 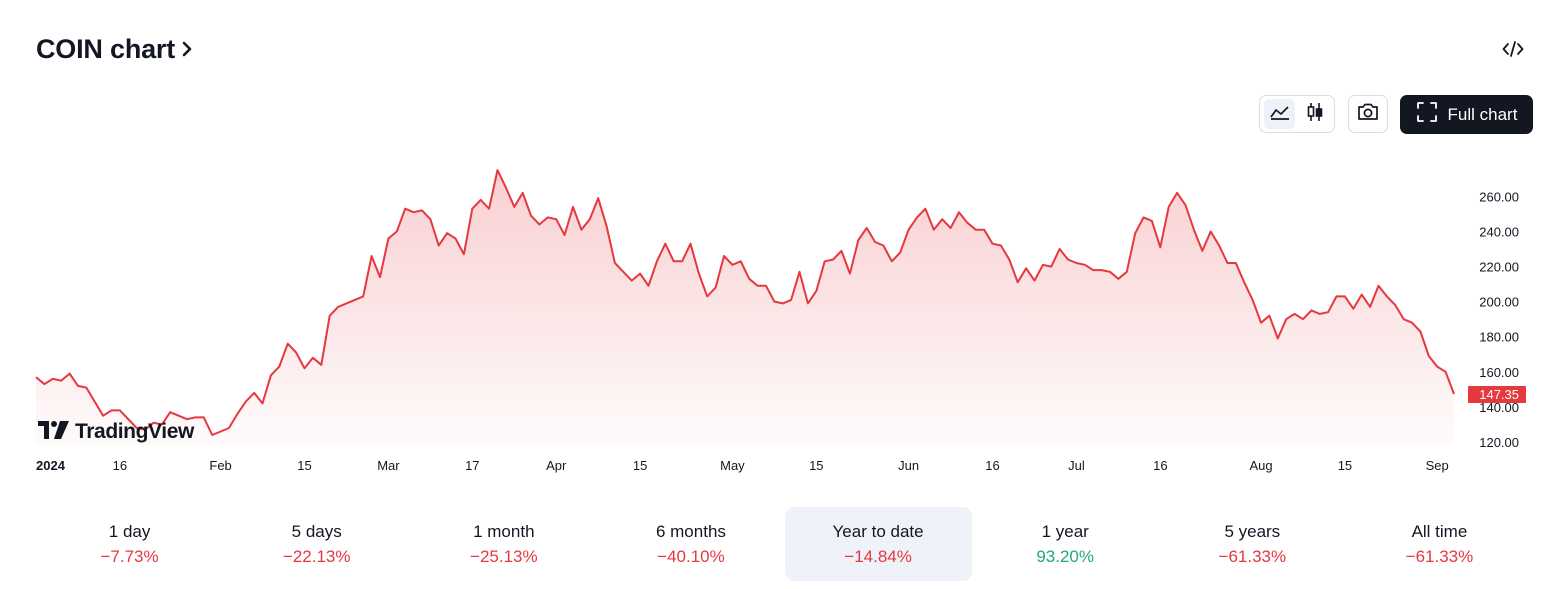 I want to click on camera-icon, so click(x=1368, y=114).